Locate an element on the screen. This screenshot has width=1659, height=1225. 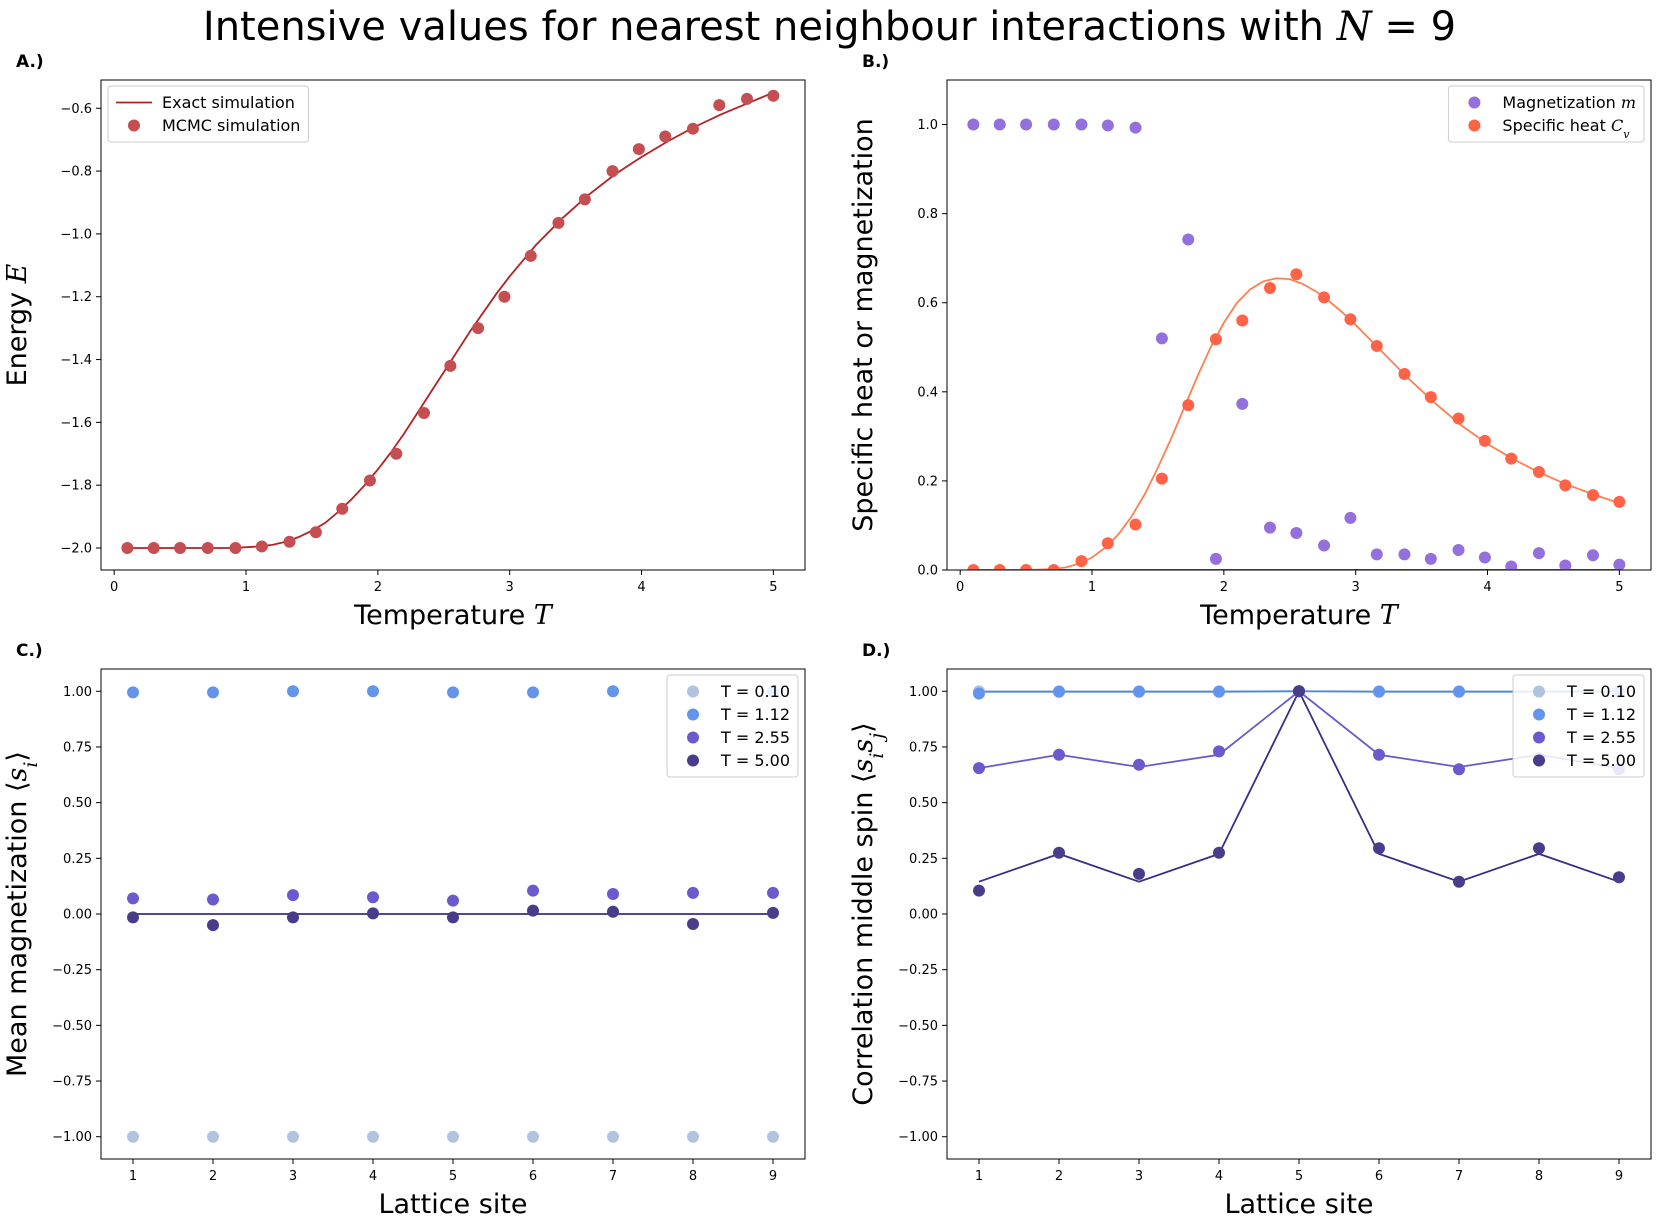
x-tick-label: 1 is located at coordinates (979, 1176).